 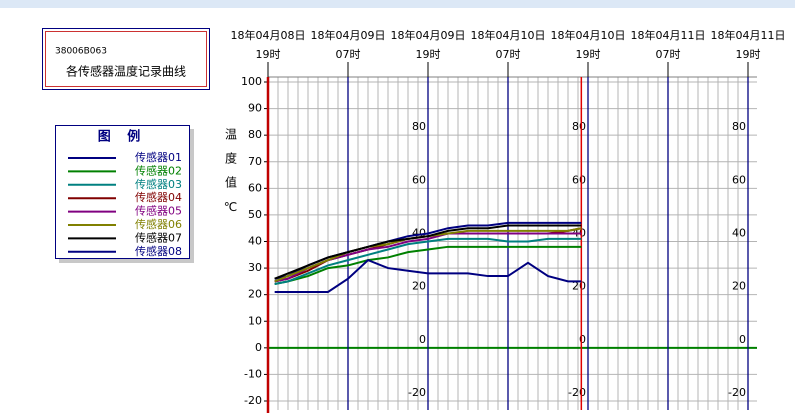 I want to click on legend-box, so click(x=122, y=192).